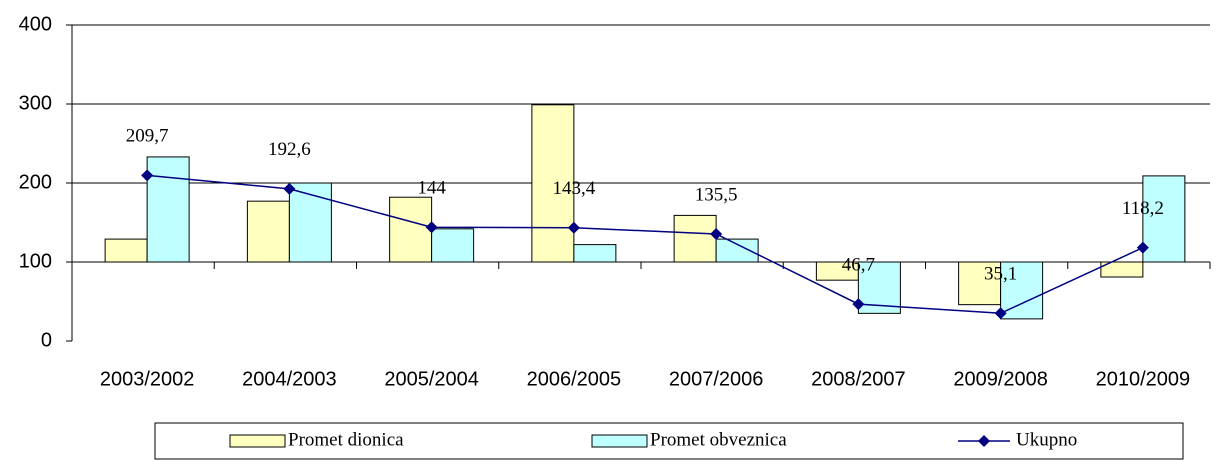 The image size is (1216, 460). What do you see at coordinates (35, 261) in the screenshot?
I see `y-tick-label: 100` at bounding box center [35, 261].